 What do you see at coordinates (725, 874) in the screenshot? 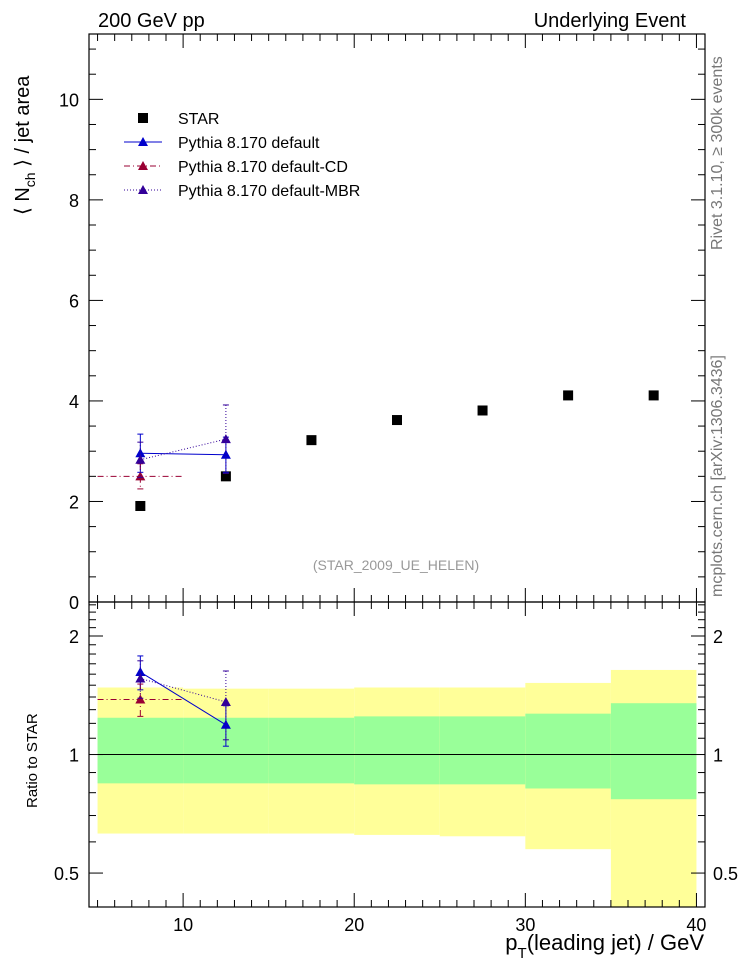
I see `ratio-y-tick-label-right: 0.5` at bounding box center [725, 874].